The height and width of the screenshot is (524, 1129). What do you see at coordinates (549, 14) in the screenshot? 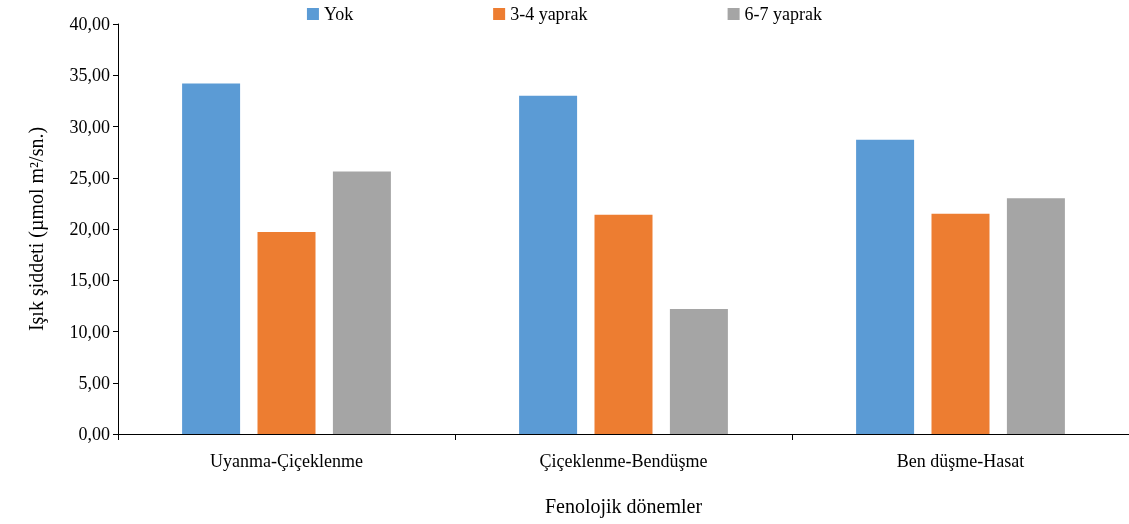
I see `legend-label: 3-4 yaprak` at bounding box center [549, 14].